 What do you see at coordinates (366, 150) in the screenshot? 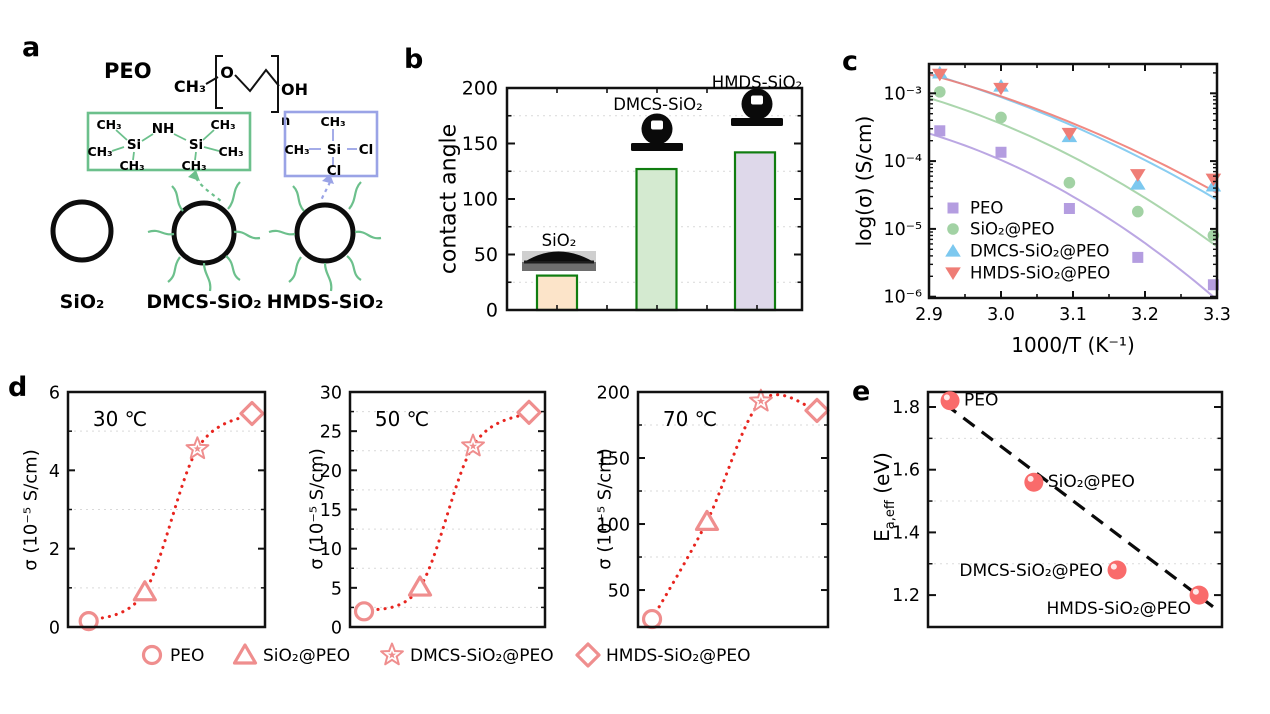
I see `blue-cl: Cl` at bounding box center [366, 150].